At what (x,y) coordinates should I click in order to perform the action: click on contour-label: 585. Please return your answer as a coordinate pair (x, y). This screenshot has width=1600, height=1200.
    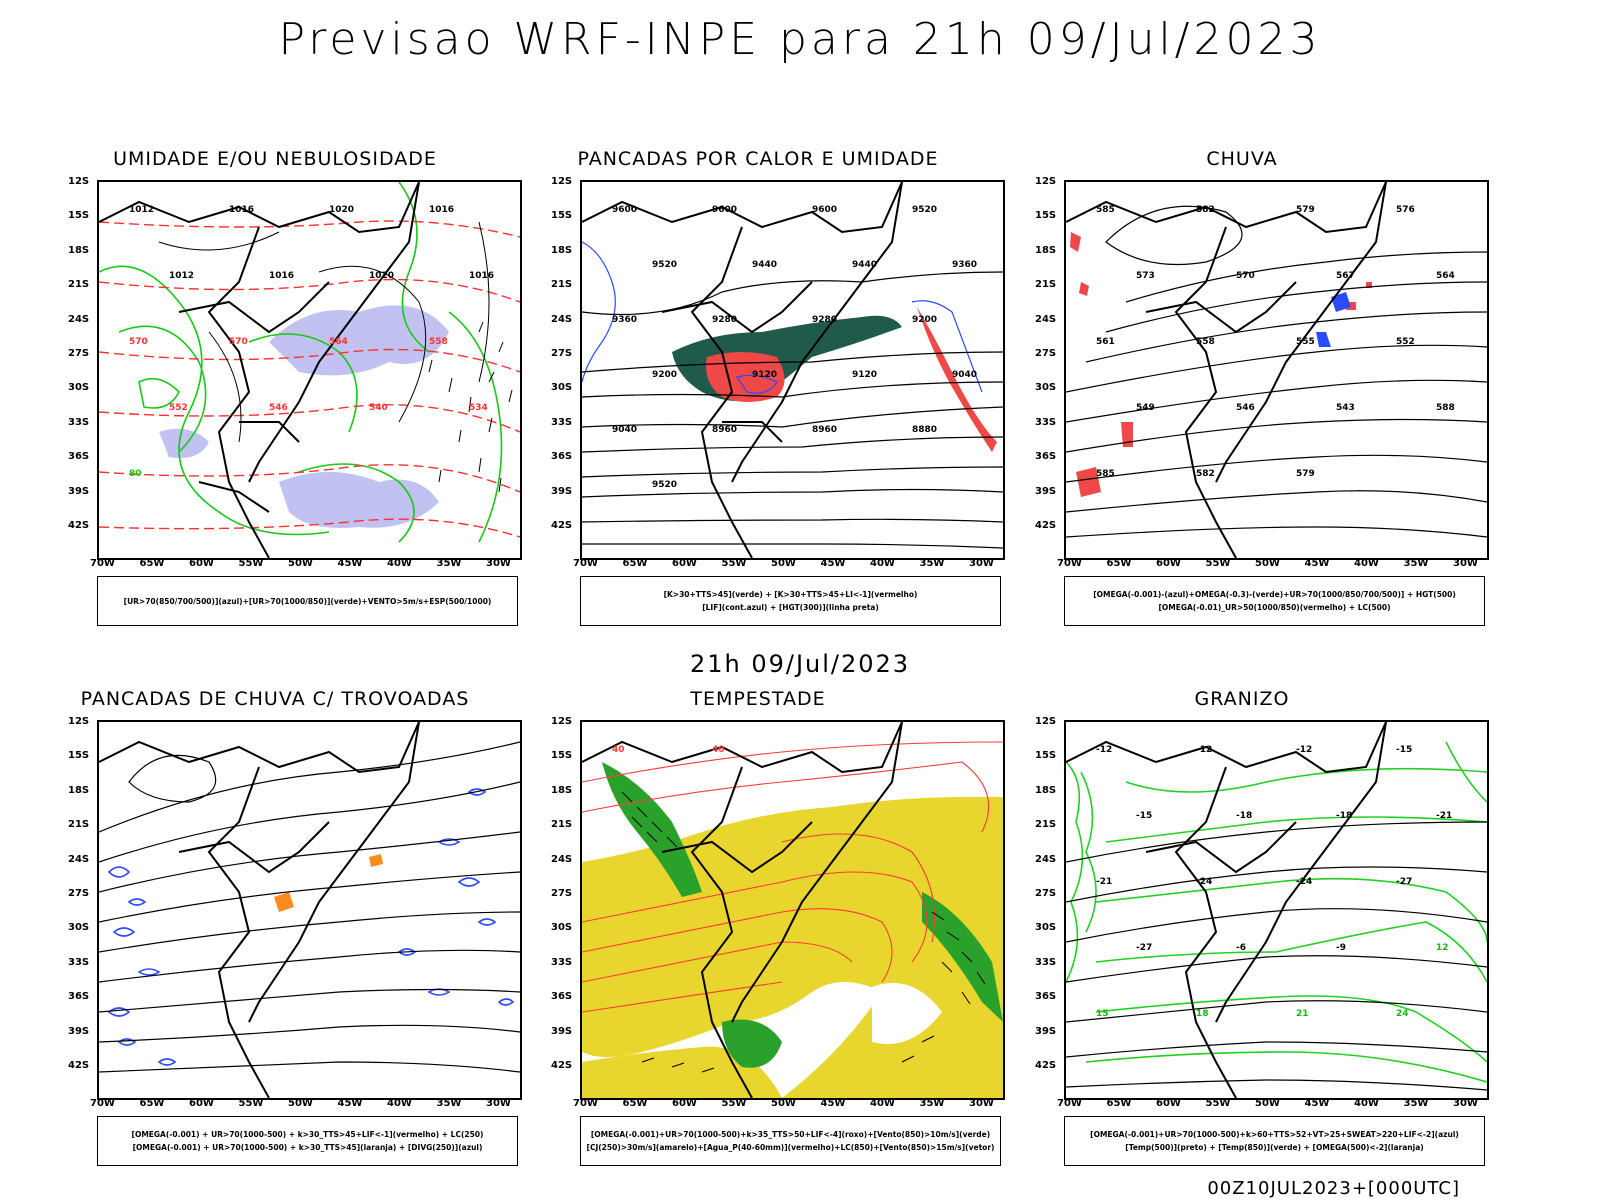
    Looking at the image, I should click on (1105, 474).